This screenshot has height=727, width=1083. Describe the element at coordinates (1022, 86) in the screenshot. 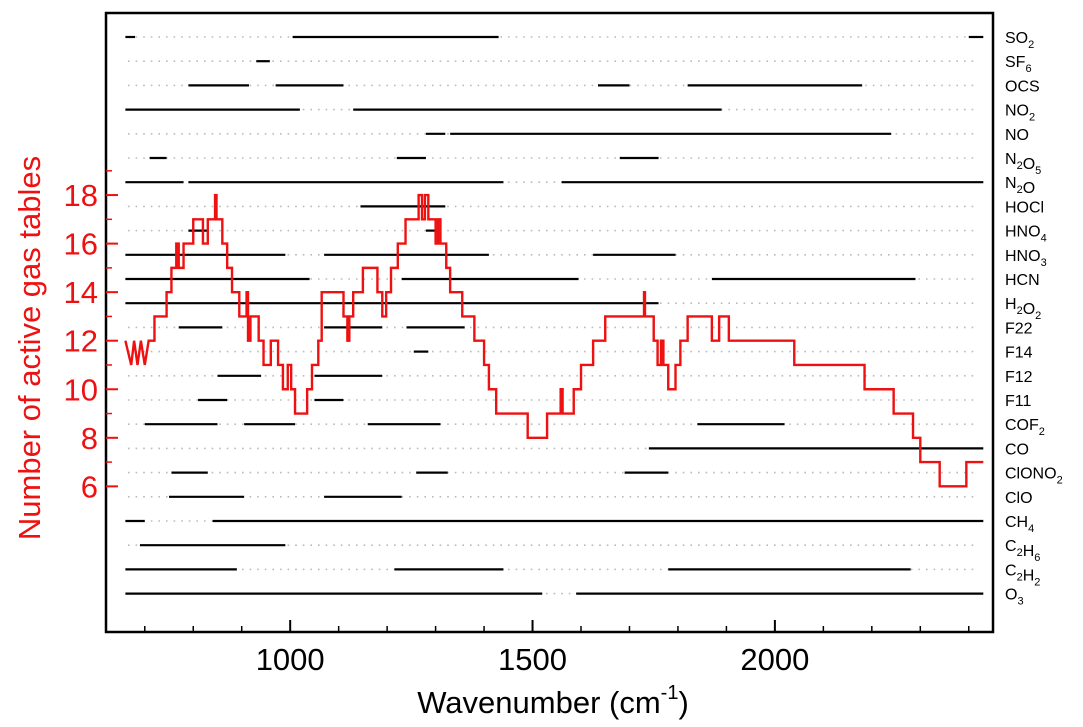

I see `gas-label: OCS` at that location.